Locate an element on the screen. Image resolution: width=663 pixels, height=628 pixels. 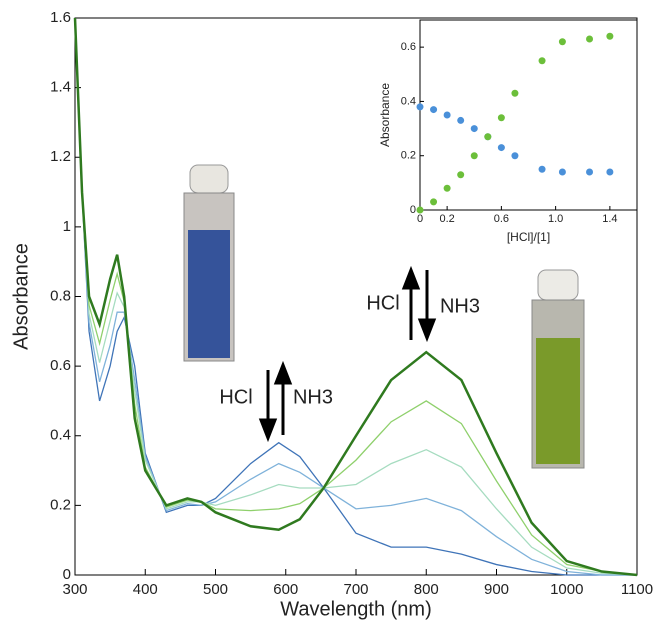
vial-green is located at coordinates (558, 369).